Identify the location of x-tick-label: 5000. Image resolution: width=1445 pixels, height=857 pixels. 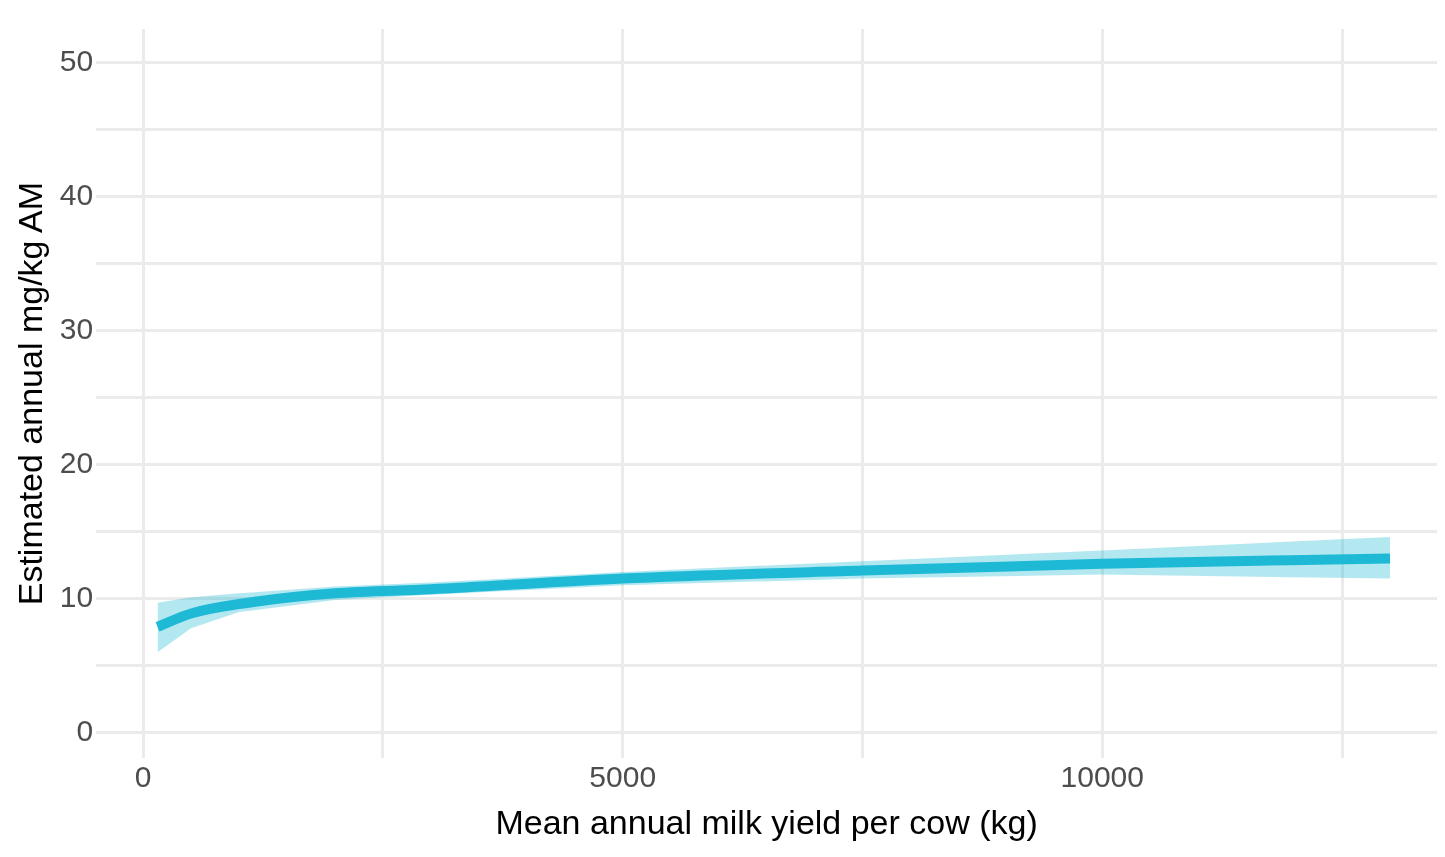
(623, 777).